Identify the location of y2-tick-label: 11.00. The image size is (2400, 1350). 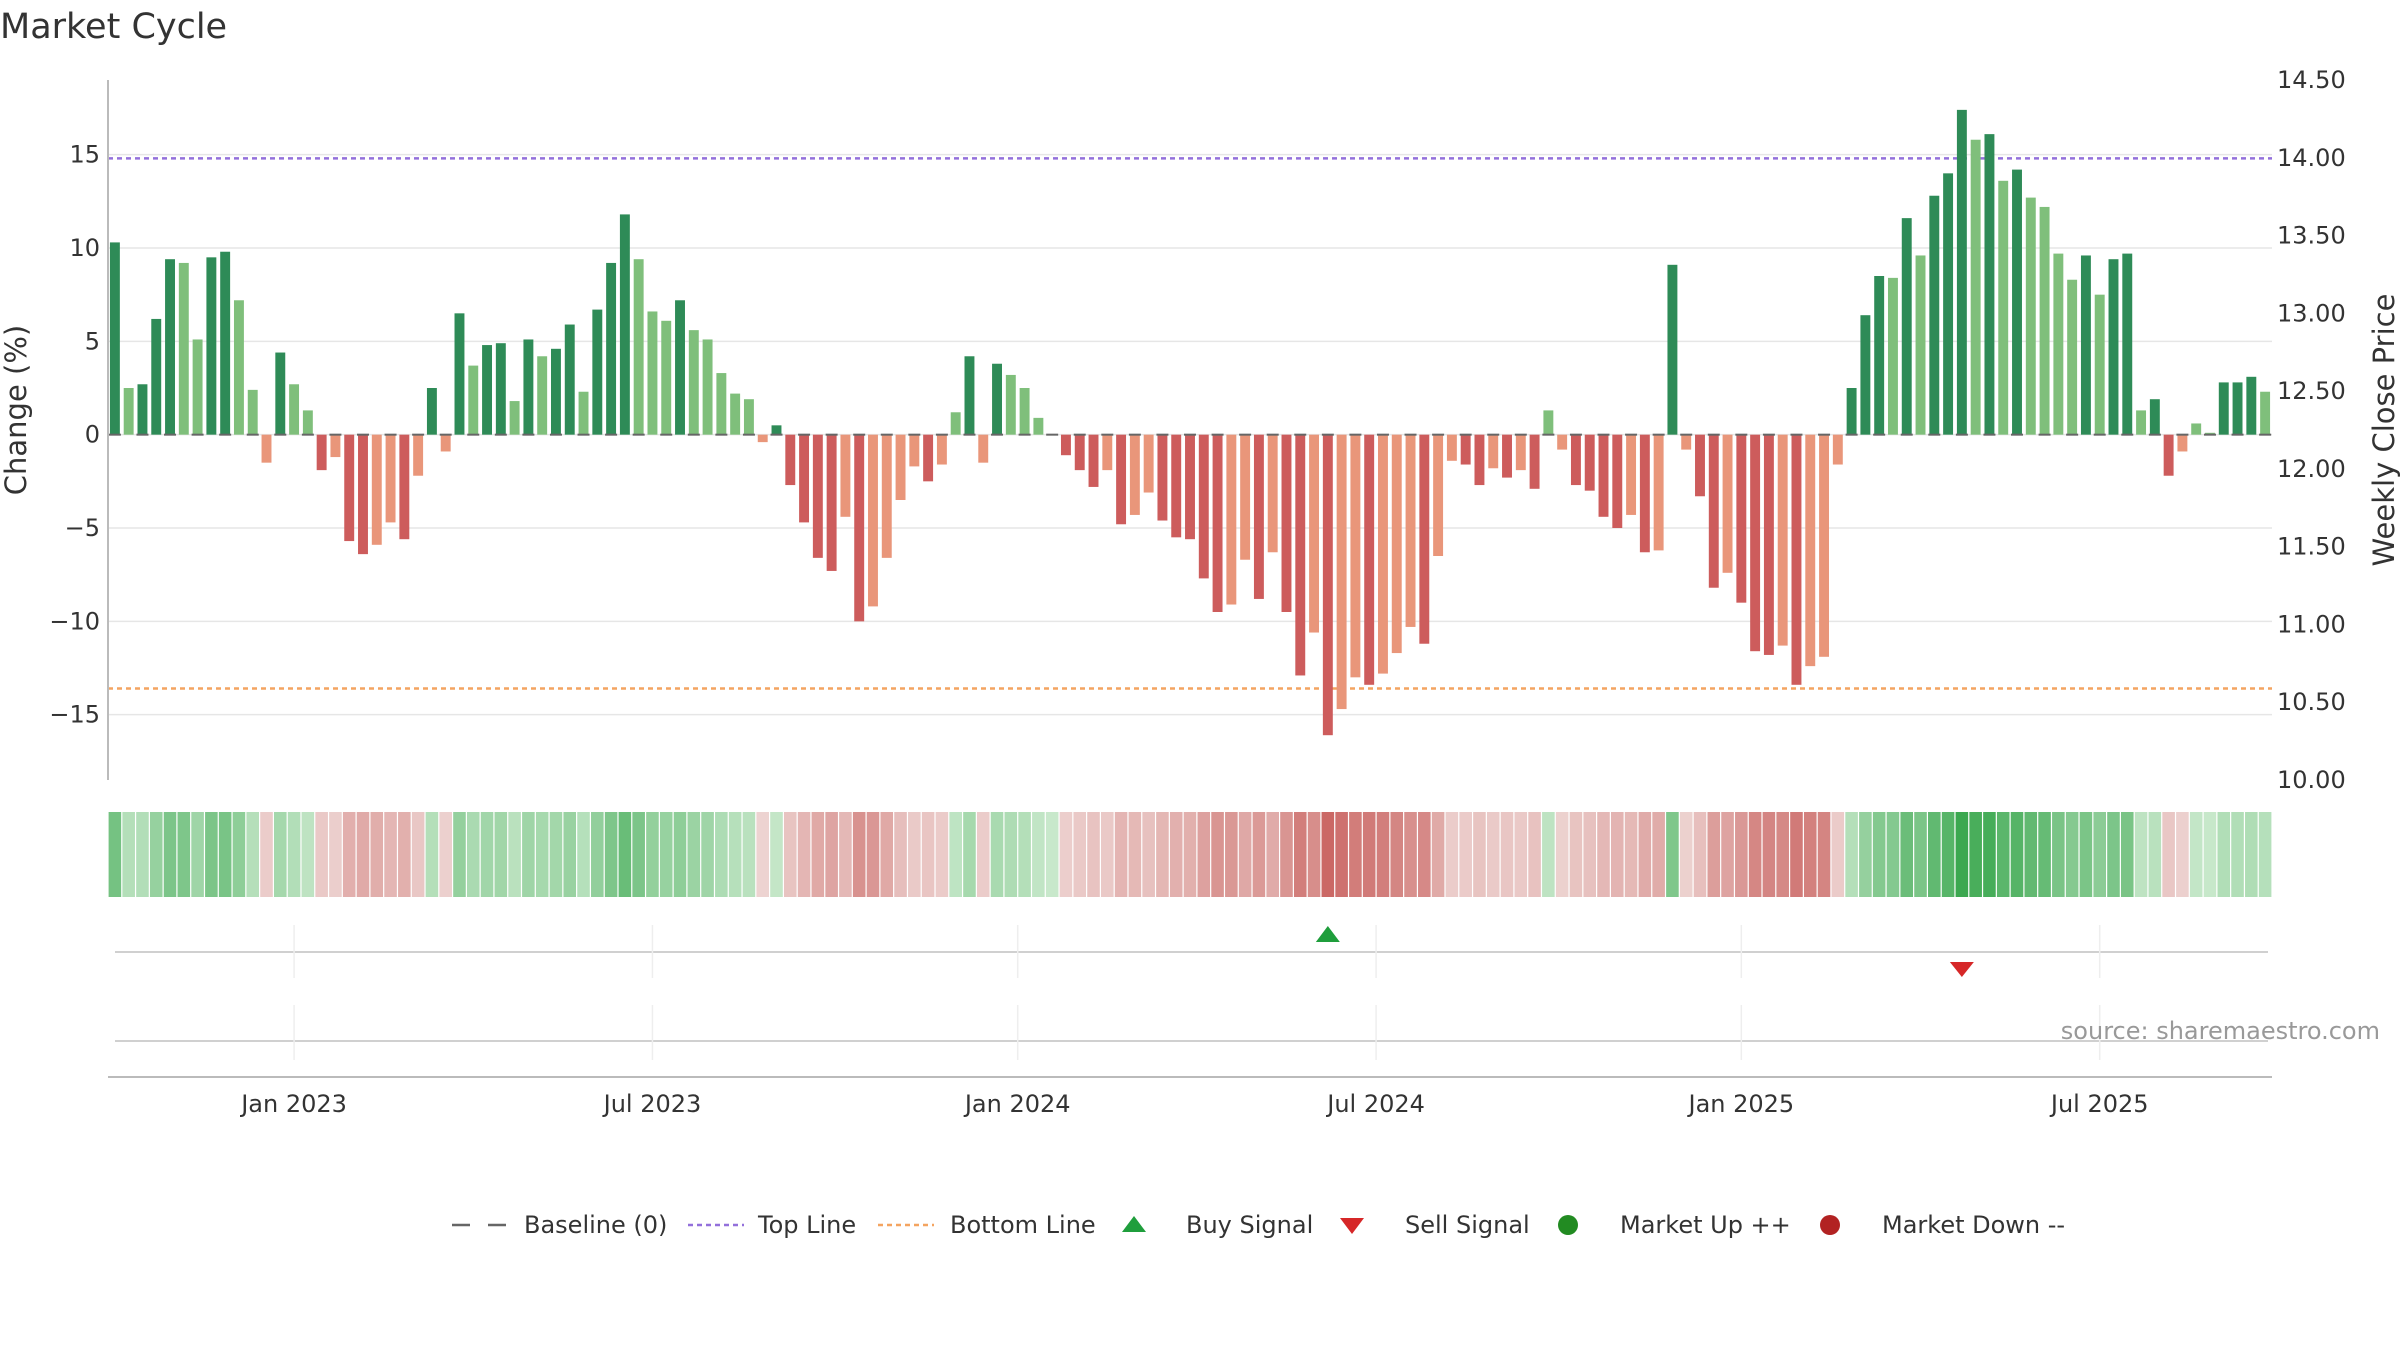
(2311, 624).